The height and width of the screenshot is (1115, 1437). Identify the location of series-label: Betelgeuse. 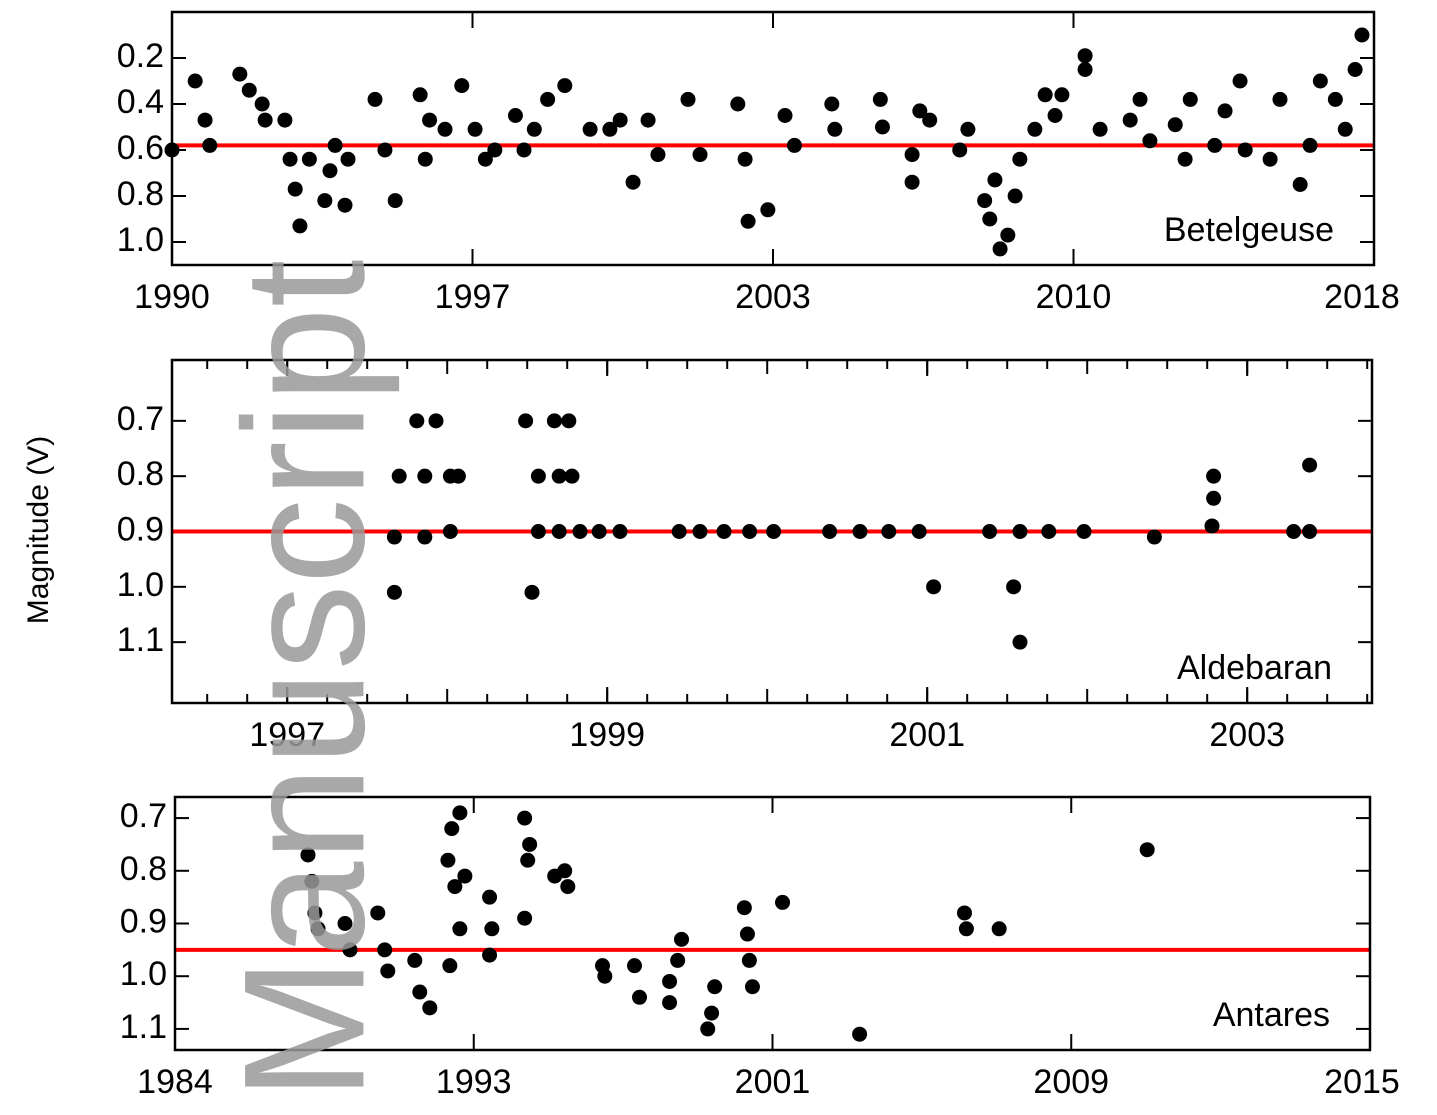
(1249, 230).